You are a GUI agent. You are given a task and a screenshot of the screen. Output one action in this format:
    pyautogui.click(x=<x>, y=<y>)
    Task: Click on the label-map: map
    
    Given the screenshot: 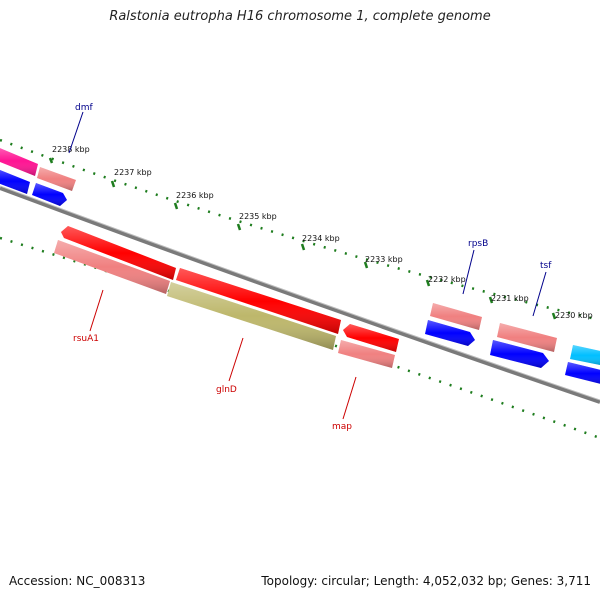 What is the action you would take?
    pyautogui.click(x=342, y=427)
    